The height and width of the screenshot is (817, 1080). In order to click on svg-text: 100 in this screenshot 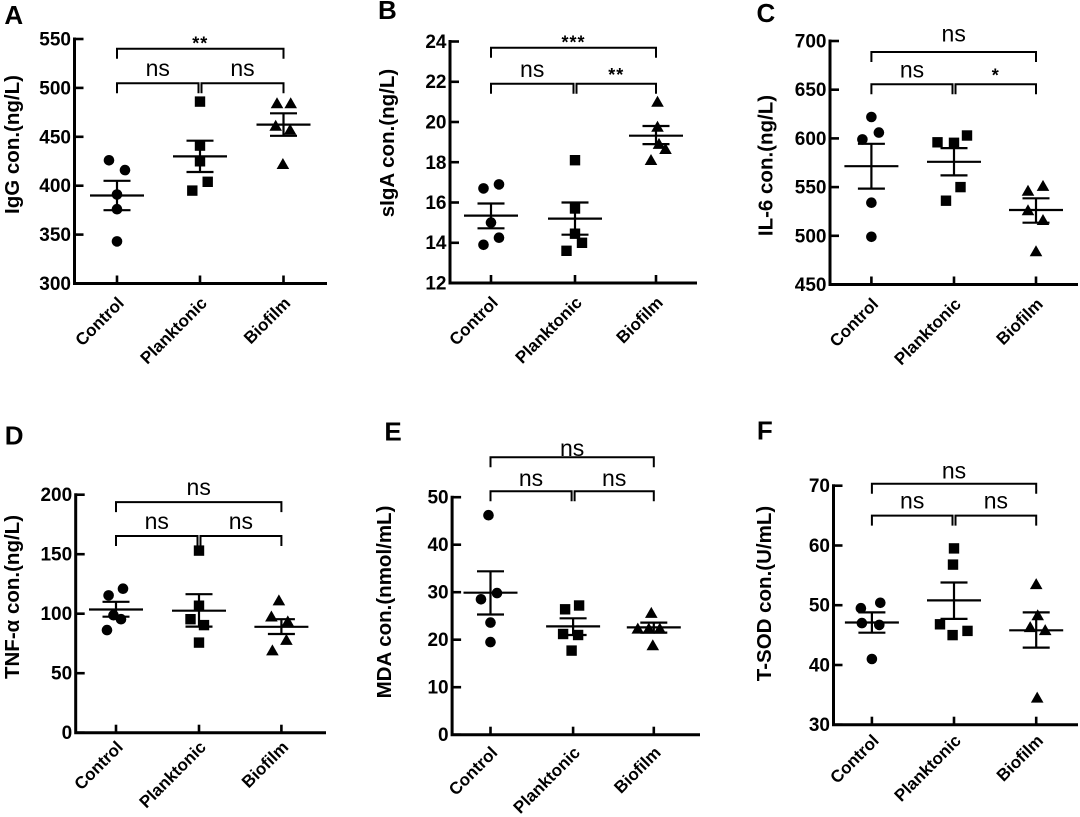, I will do `click(56, 614)`.